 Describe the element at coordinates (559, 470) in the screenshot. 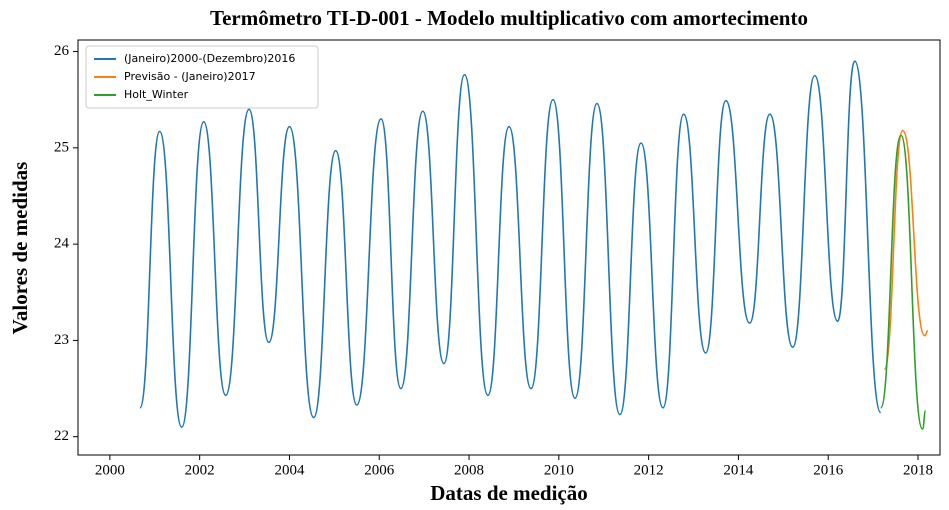

I see `x-tick-label: 2010` at that location.